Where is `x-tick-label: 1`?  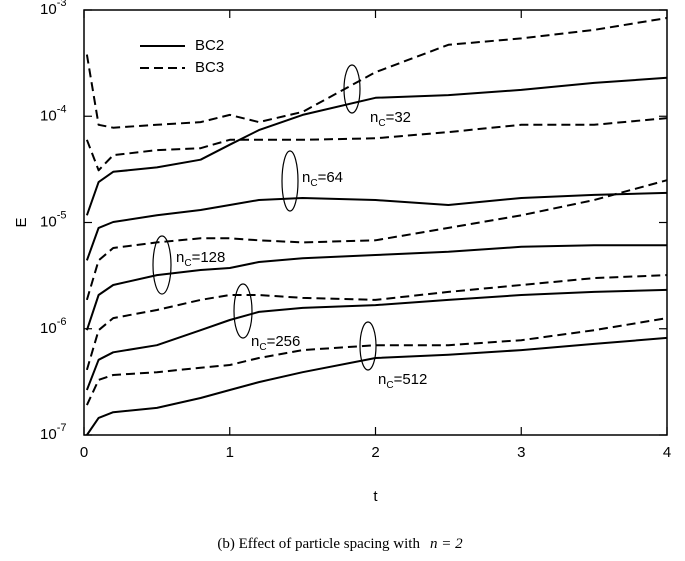
x-tick-label: 1 is located at coordinates (230, 452).